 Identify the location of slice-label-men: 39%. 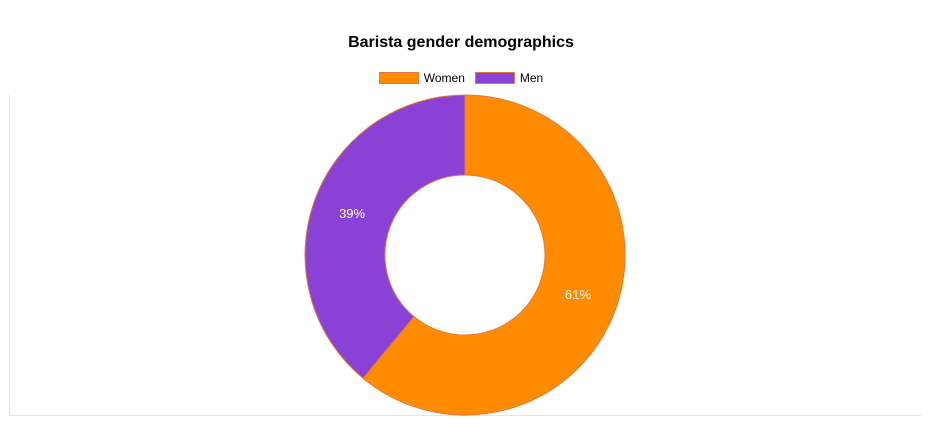
(352, 213).